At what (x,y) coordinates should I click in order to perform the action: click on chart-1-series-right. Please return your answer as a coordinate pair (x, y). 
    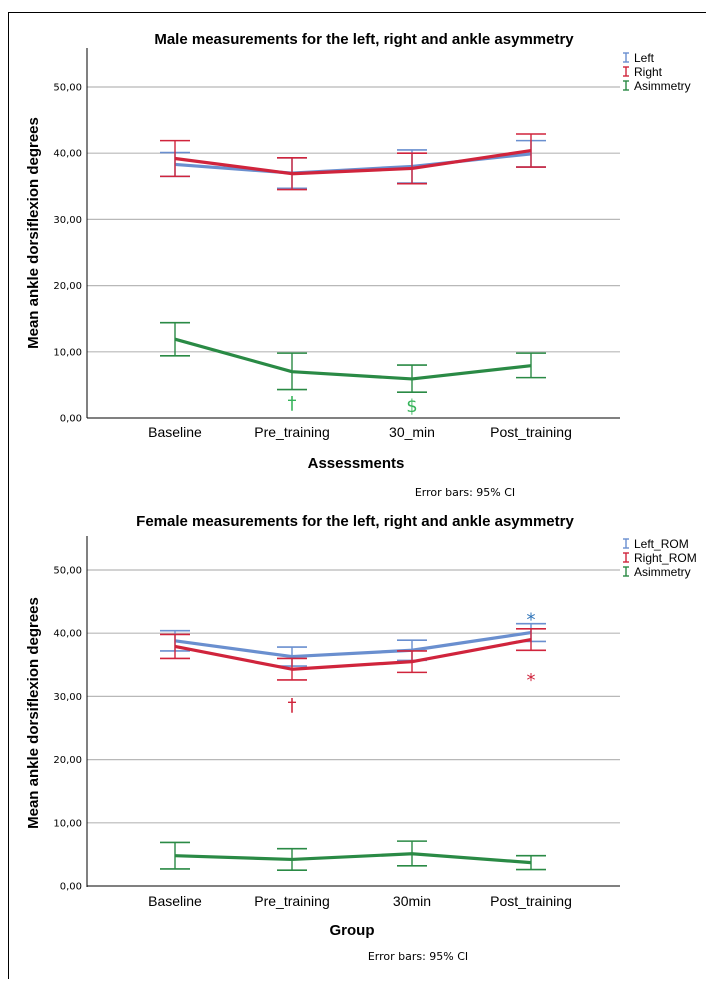
    Looking at the image, I should click on (353, 162).